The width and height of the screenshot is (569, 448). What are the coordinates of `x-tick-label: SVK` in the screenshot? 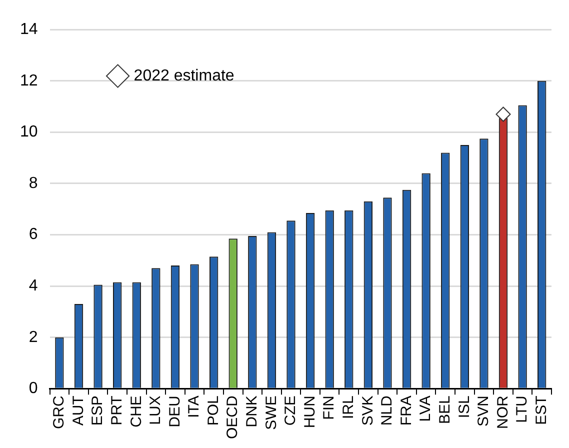 It's located at (367, 411).